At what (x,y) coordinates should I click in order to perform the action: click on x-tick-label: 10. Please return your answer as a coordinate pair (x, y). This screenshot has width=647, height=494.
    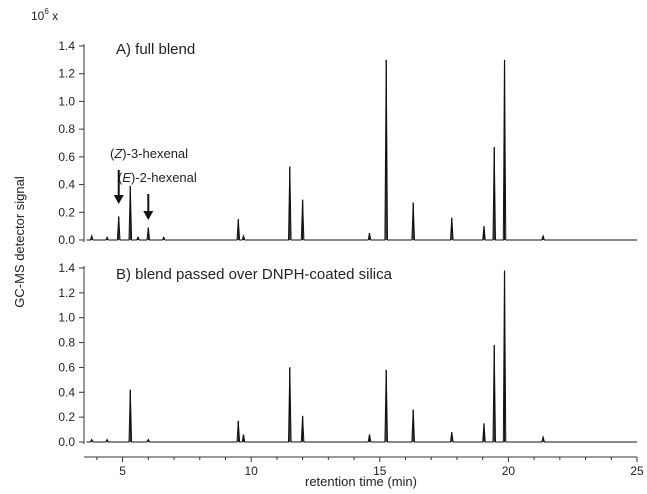
    Looking at the image, I should click on (252, 471).